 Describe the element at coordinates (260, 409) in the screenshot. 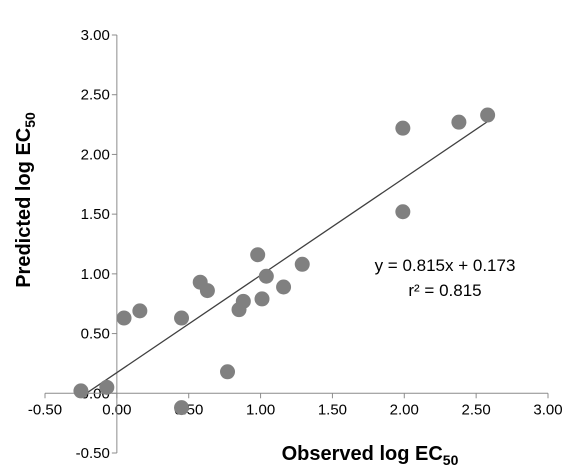

I see `x-tick-label: 1.00` at that location.